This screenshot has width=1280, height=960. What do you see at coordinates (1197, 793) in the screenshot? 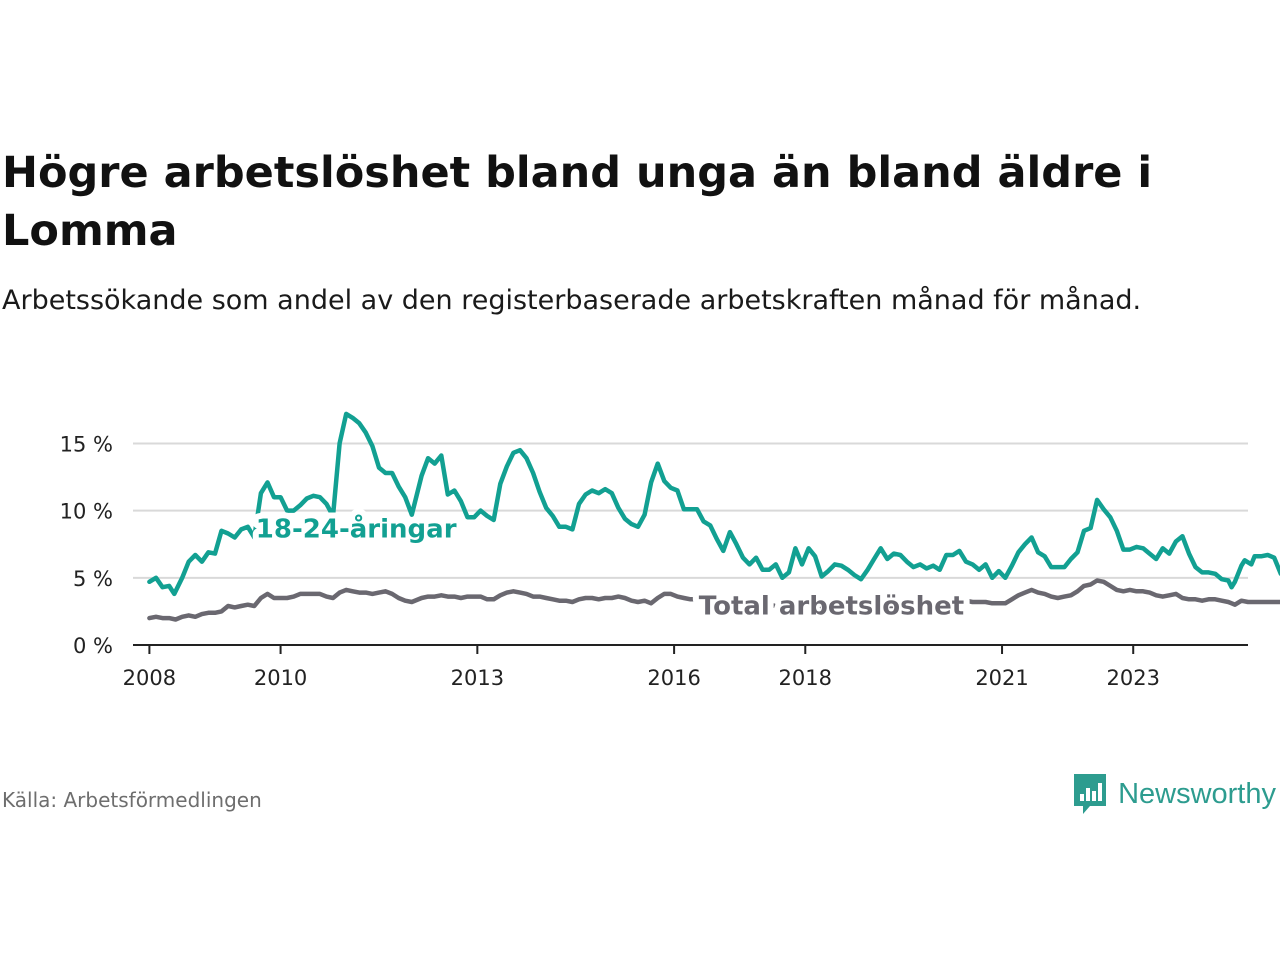
I see `brand-name: Newsworthy` at bounding box center [1197, 793].